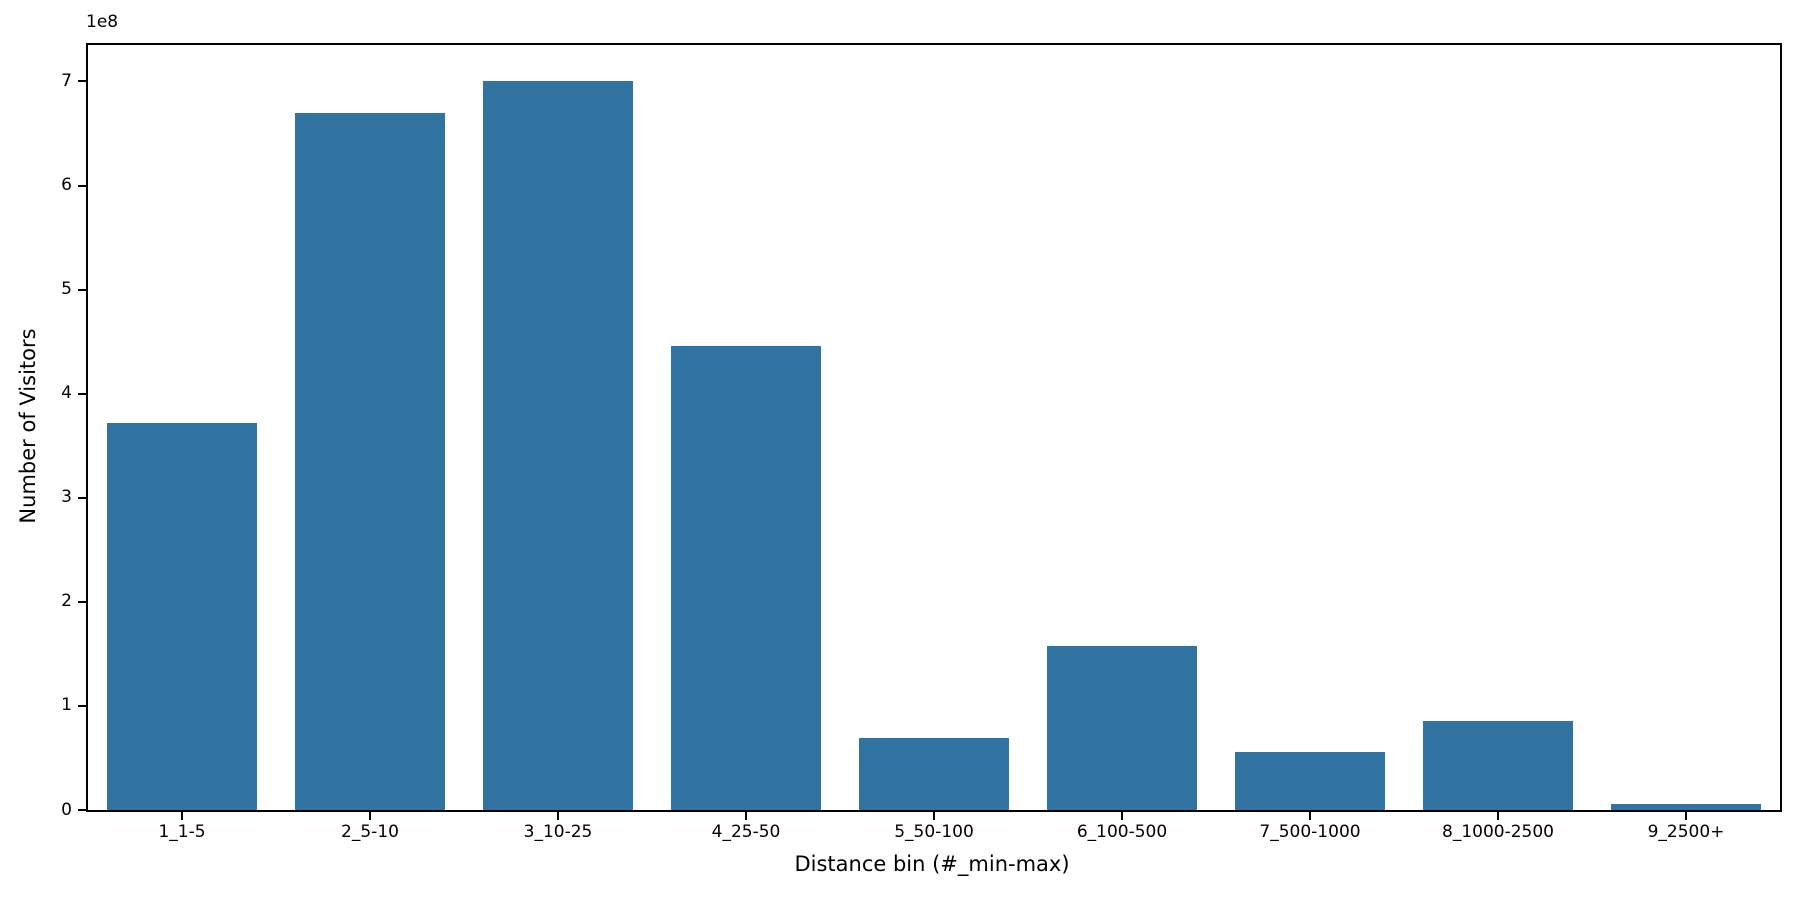 This screenshot has width=1800, height=900. Describe the element at coordinates (1686, 806) in the screenshot. I see `bar-9_2500+` at that location.